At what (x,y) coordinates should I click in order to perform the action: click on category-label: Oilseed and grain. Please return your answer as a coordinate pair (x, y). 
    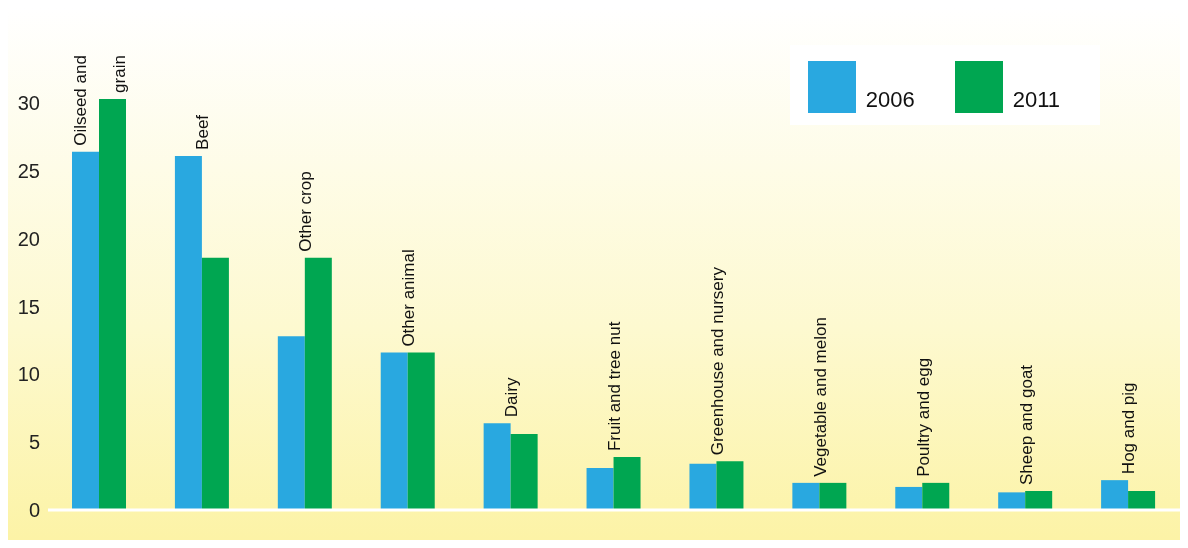
    Looking at the image, I should click on (100, 100).